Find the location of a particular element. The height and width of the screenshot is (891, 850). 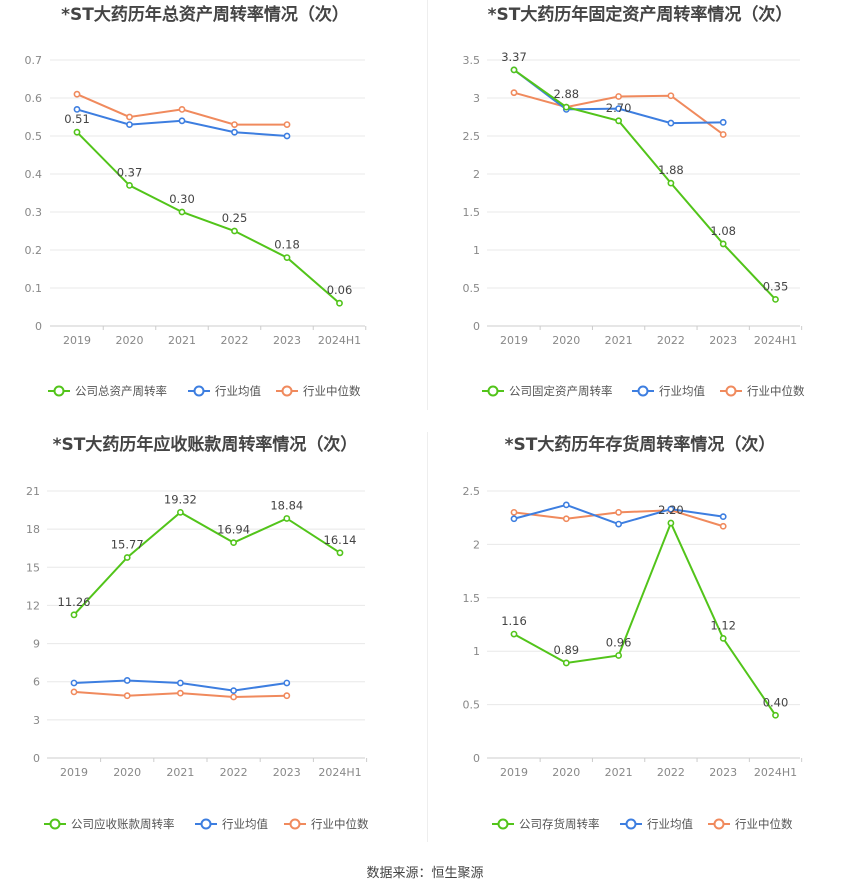

data-label: 3.37 is located at coordinates (514, 57).